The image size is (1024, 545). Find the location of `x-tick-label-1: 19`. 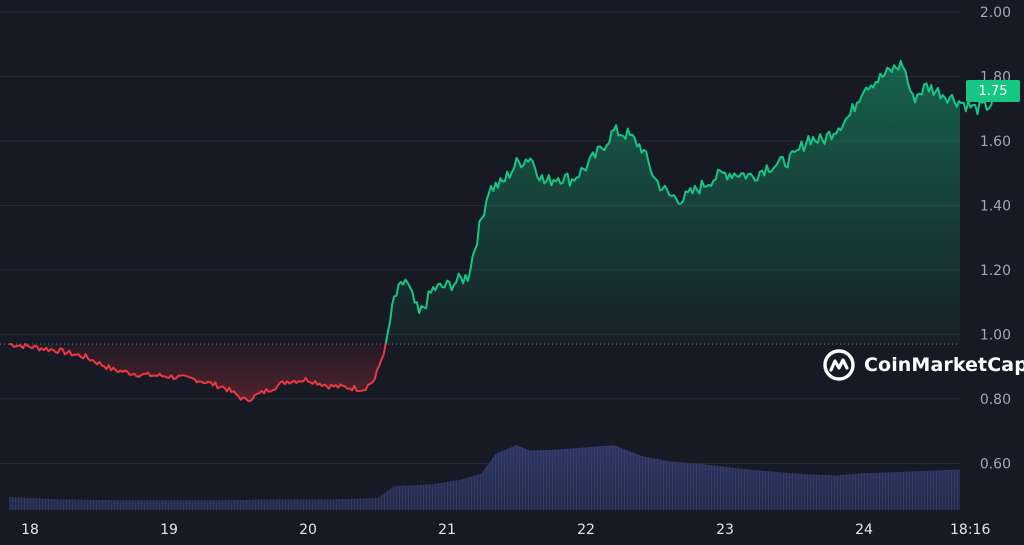

x-tick-label-1: 19 is located at coordinates (169, 530).